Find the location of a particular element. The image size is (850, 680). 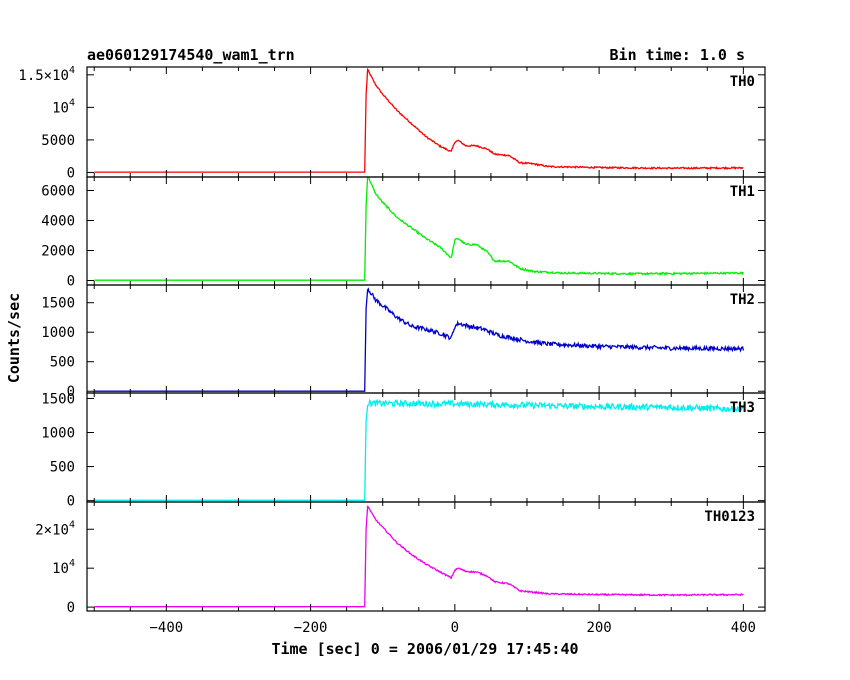

bin-time-label: Bin time: 1.0 s is located at coordinates (677, 55).